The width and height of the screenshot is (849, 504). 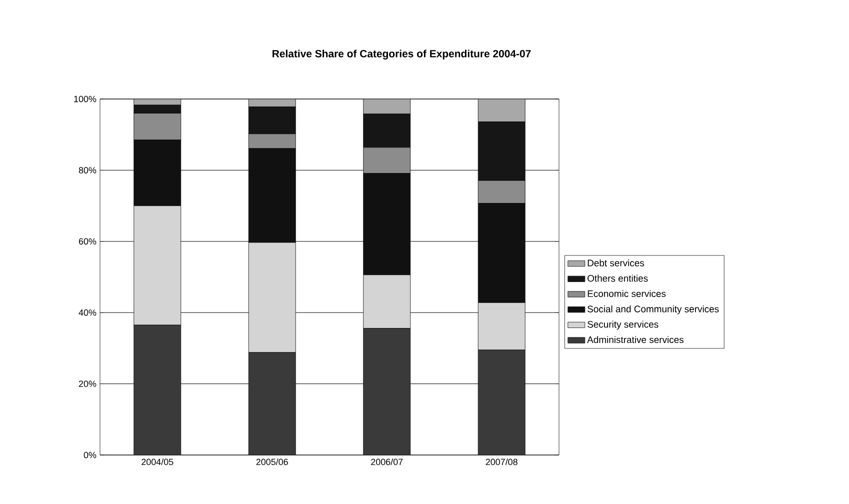 What do you see at coordinates (401, 55) in the screenshot?
I see `chart-title: Relative Share of Categories of Expenditure 2004-07` at bounding box center [401, 55].